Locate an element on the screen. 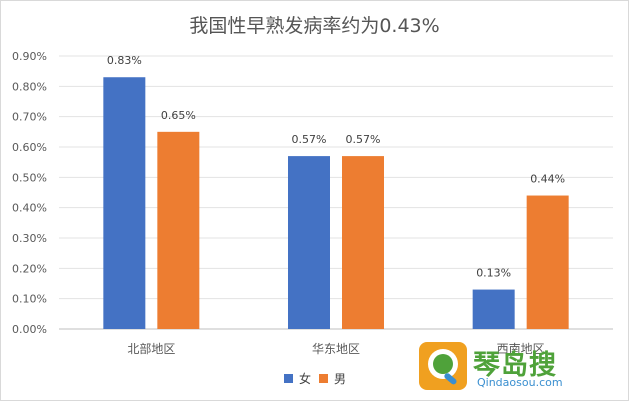  legend-swatch-male is located at coordinates (324, 378).